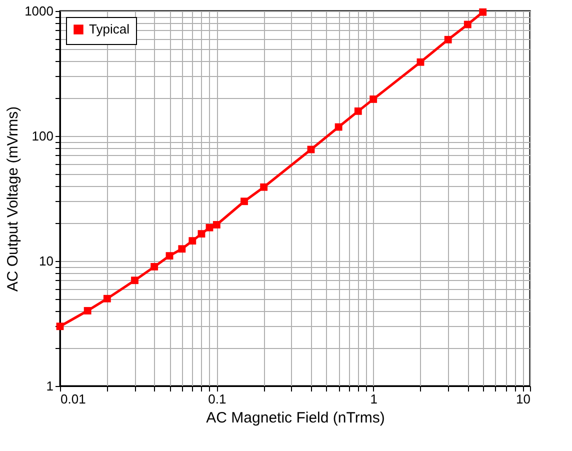 The height and width of the screenshot is (451, 572). Describe the element at coordinates (39, 11) in the screenshot. I see `y-tick-label: 1000` at that location.